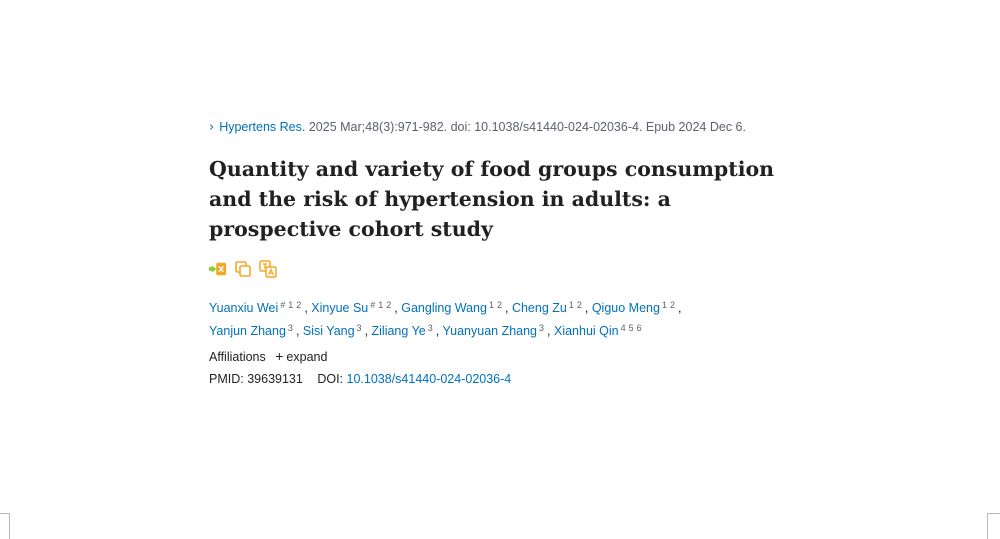 The height and width of the screenshot is (539, 1000). What do you see at coordinates (307, 357) in the screenshot?
I see `expand-label: expand` at bounding box center [307, 357].